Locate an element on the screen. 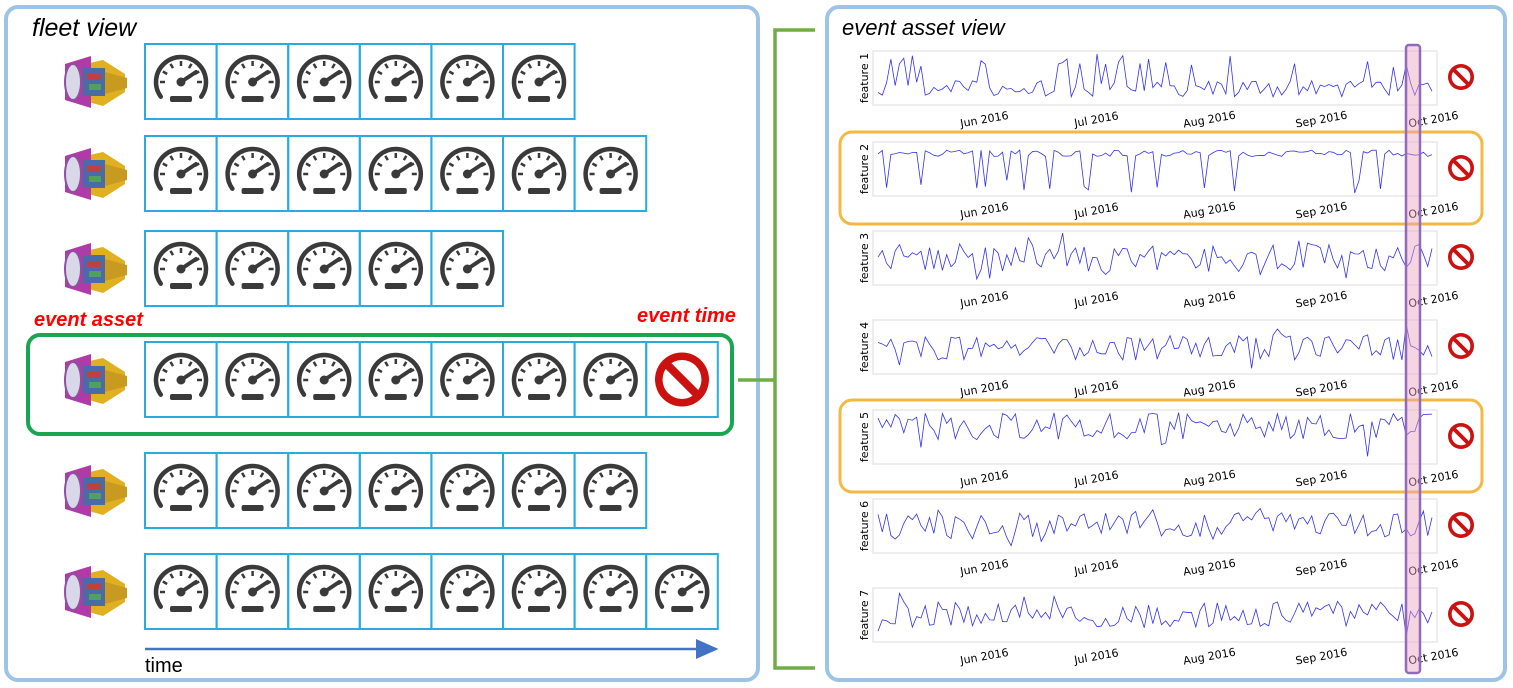 This screenshot has height=688, width=1513. fleet-view-title: fleet view is located at coordinates (84, 28).